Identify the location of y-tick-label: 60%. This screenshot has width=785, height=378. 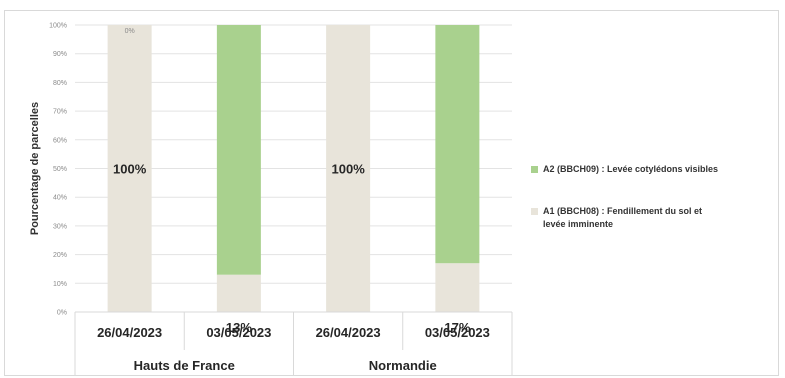
(60, 140).